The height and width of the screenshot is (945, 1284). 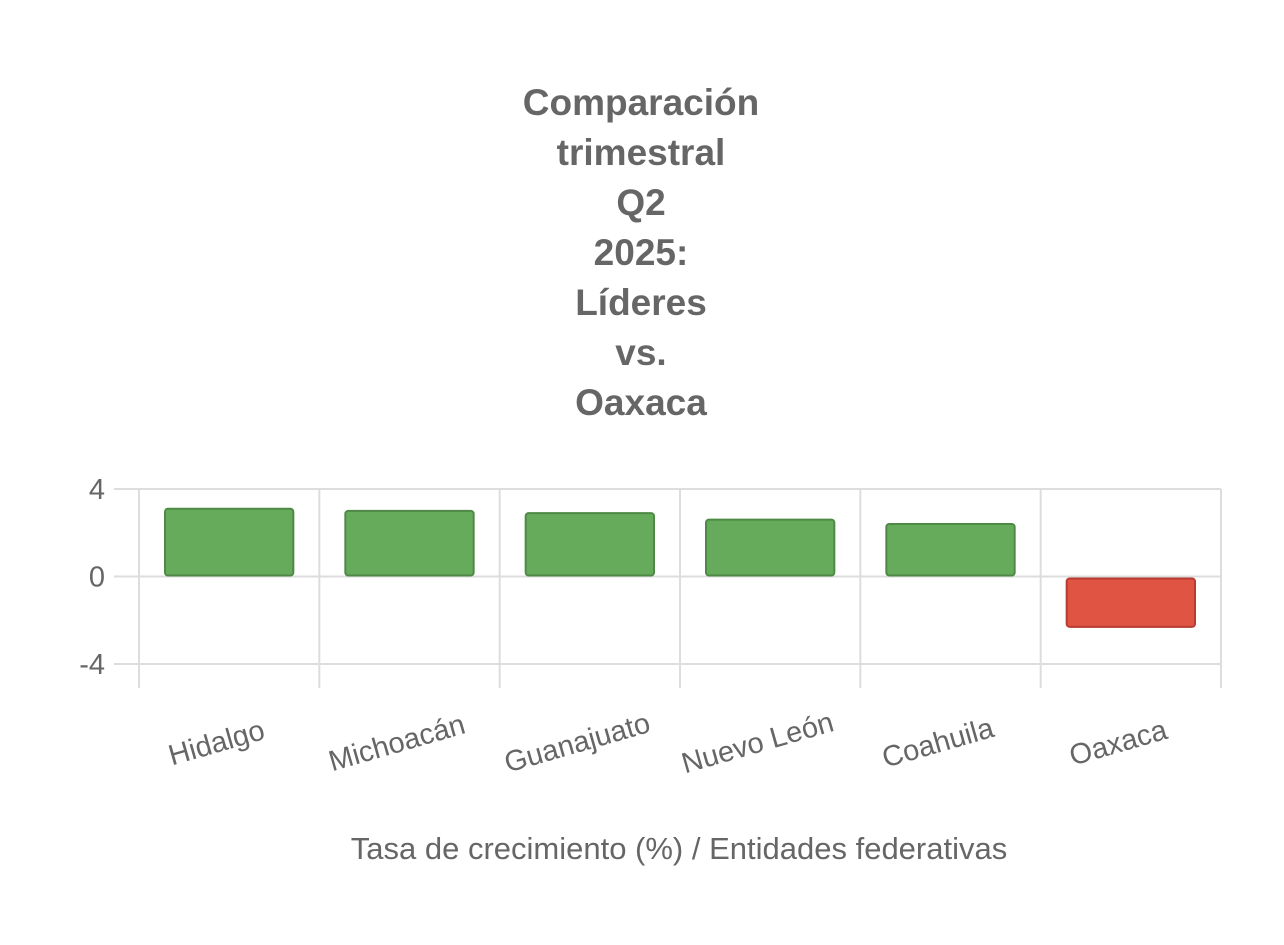 What do you see at coordinates (680, 567) in the screenshot?
I see `bars` at bounding box center [680, 567].